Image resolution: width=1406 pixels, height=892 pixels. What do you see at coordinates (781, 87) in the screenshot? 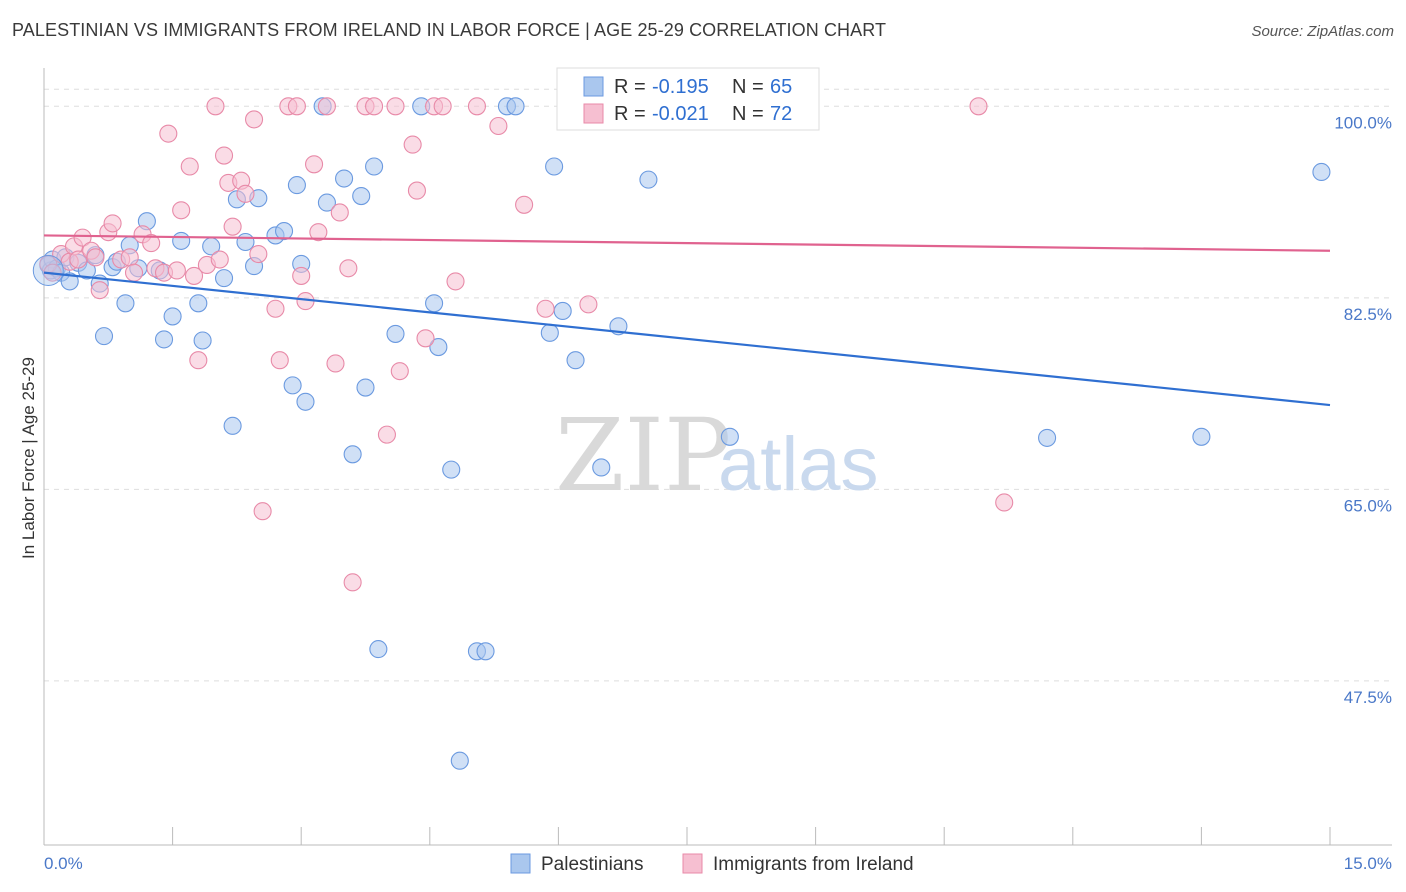
I see `stats-legend-n-value-1: 65` at bounding box center [781, 87].